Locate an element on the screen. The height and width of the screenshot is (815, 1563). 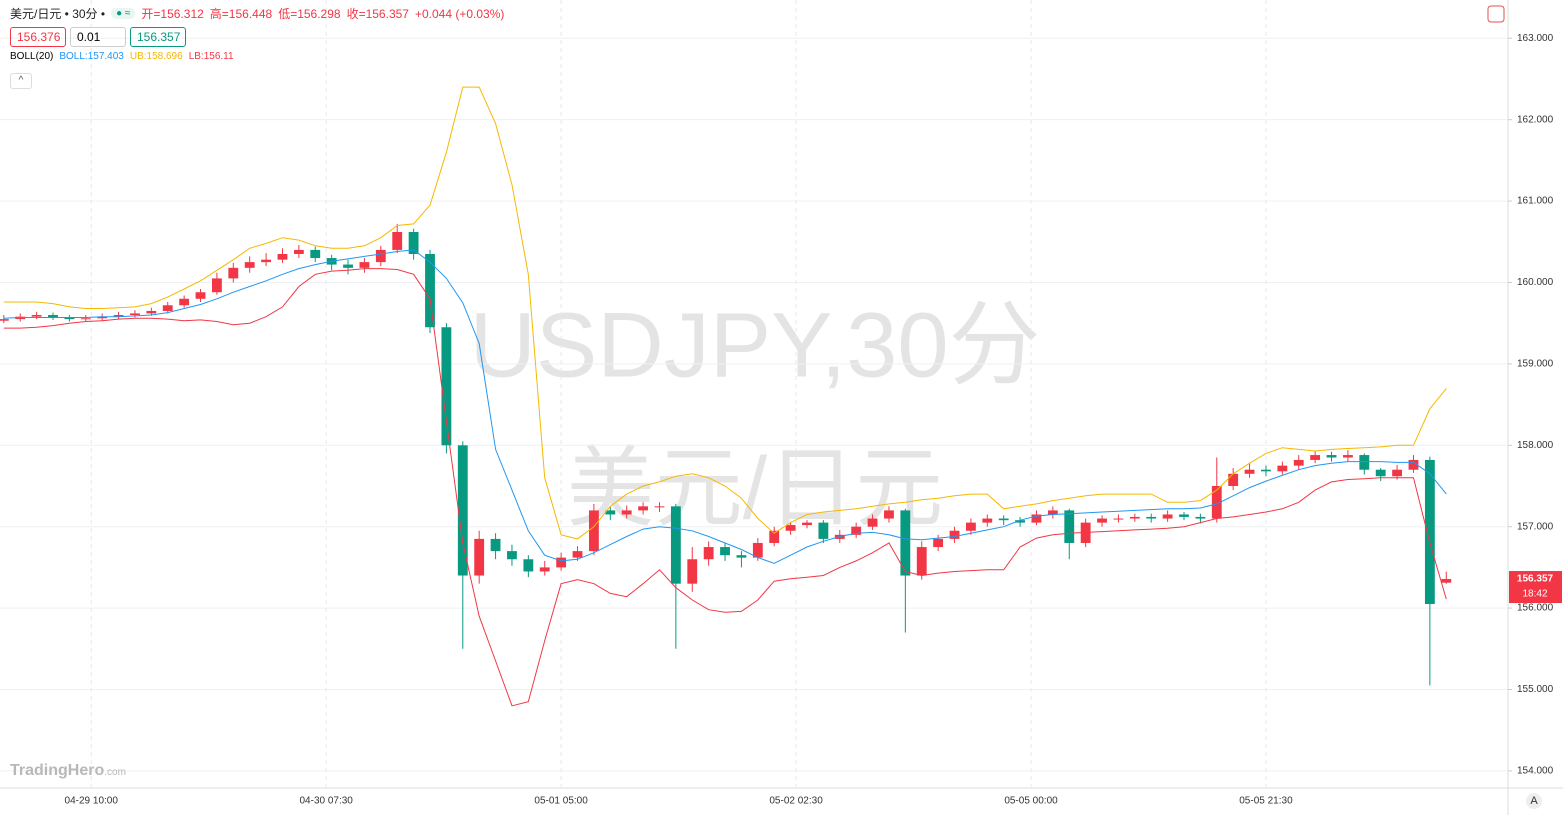
y-tick-label: 159.000 is located at coordinates (1535, 364).